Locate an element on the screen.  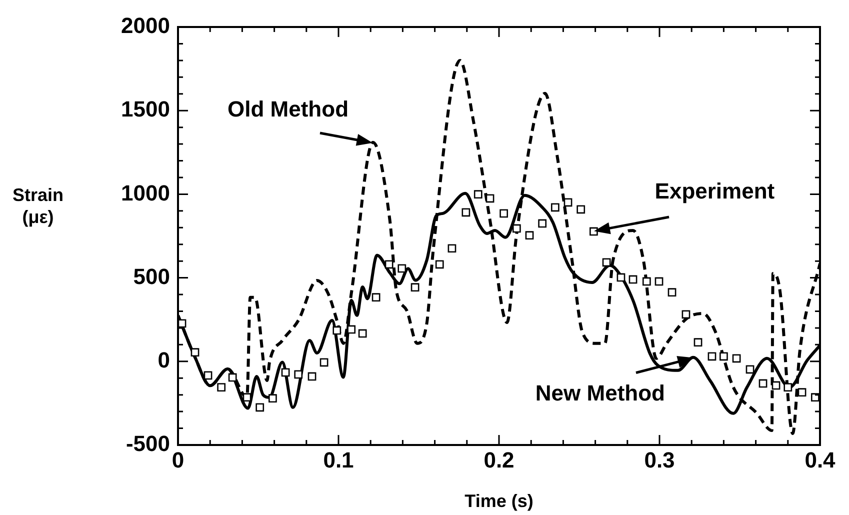
y-tick-label: 1000 is located at coordinates (145, 193).